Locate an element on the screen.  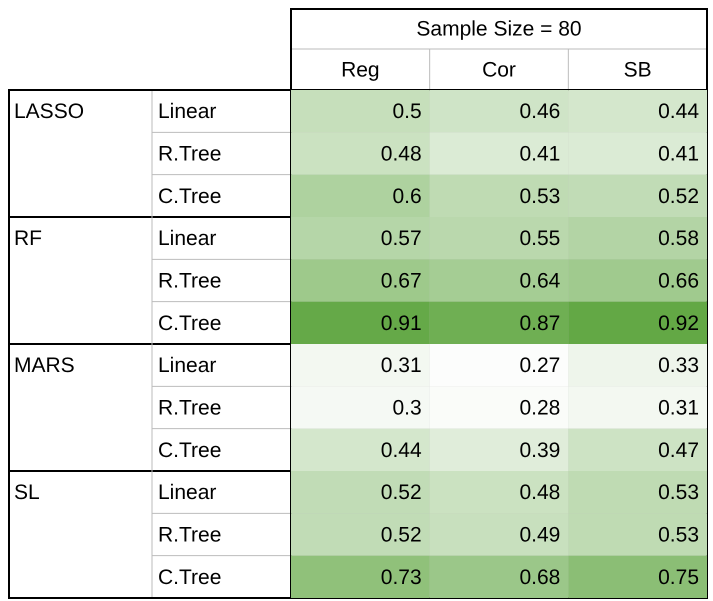
y2-tick-label: MARS is located at coordinates (44, 366).